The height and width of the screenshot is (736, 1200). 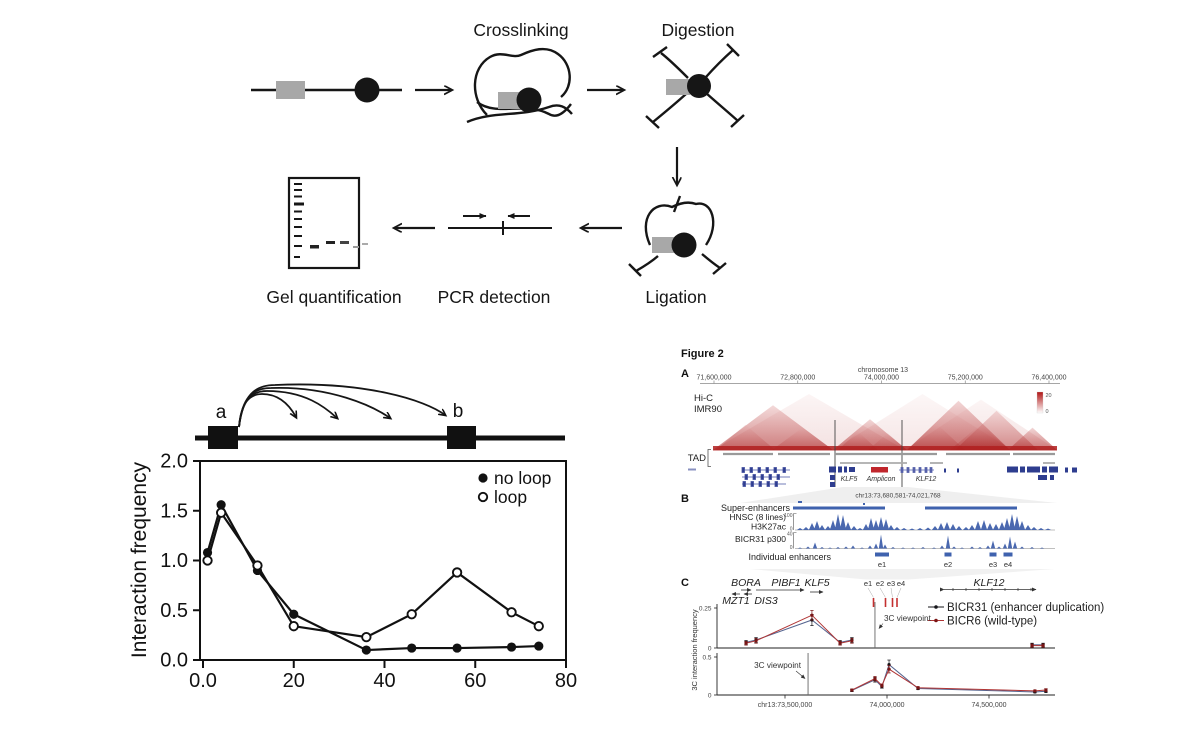 I want to click on anchor-b-box, so click(x=461, y=437).